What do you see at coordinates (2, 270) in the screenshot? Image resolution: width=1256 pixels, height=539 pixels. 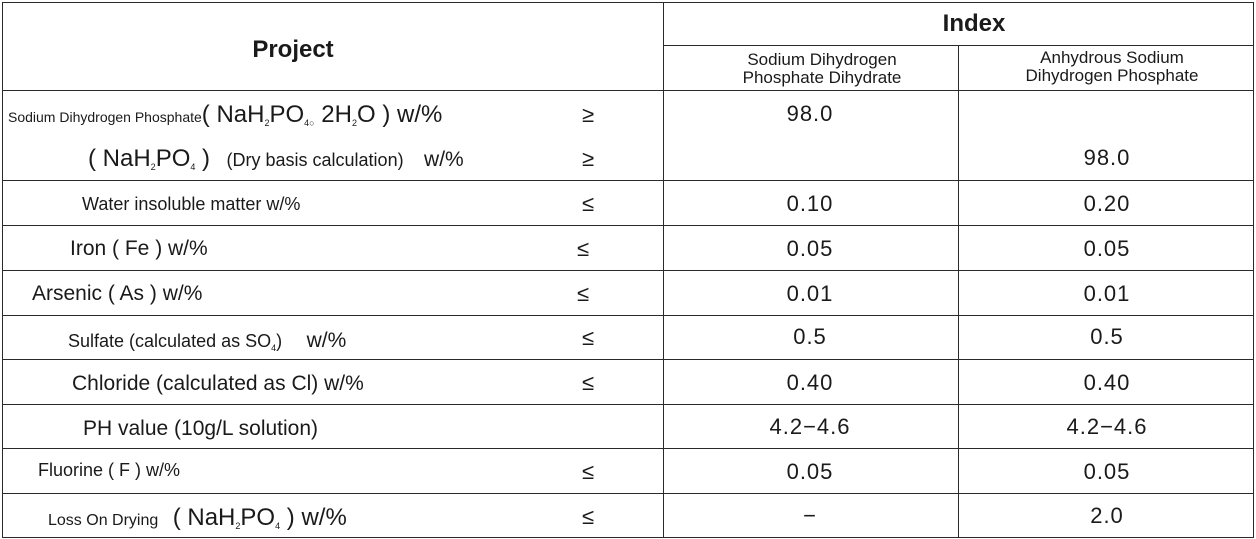 I see `table-border-left` at bounding box center [2, 270].